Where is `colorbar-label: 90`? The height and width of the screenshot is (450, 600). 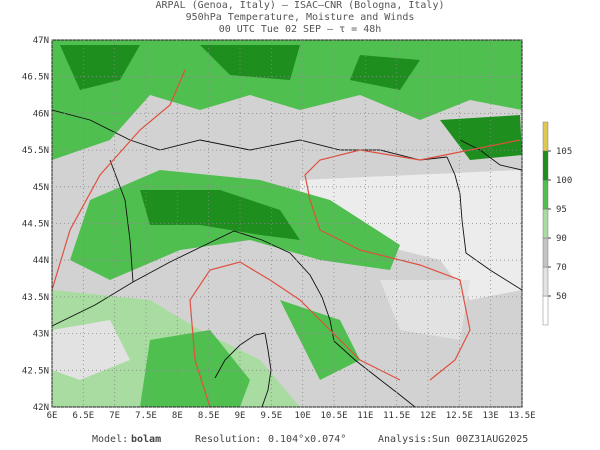
colorbar-label: 90 is located at coordinates (561, 239).